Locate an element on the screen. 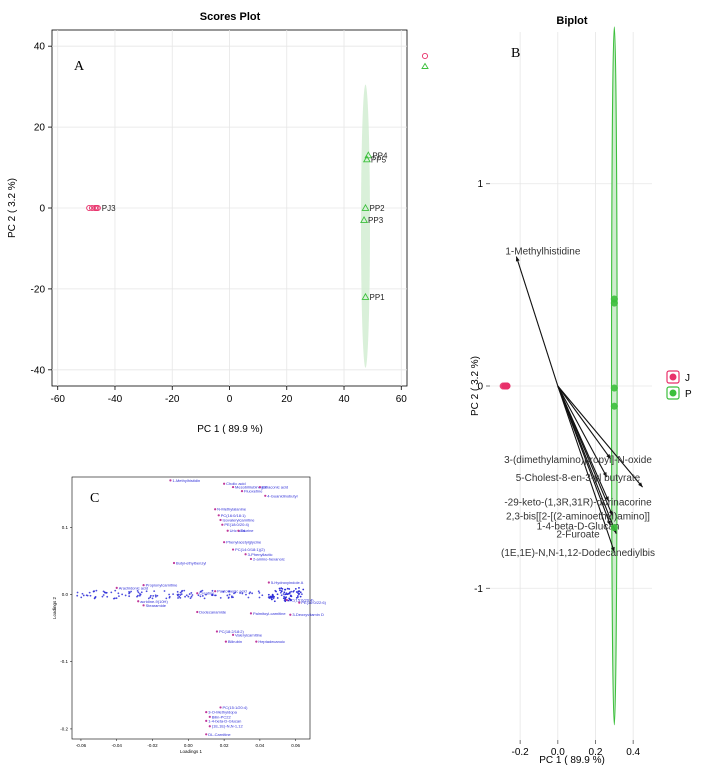  loadings-point-label: Heptadecanoic is located at coordinates (271, 641).